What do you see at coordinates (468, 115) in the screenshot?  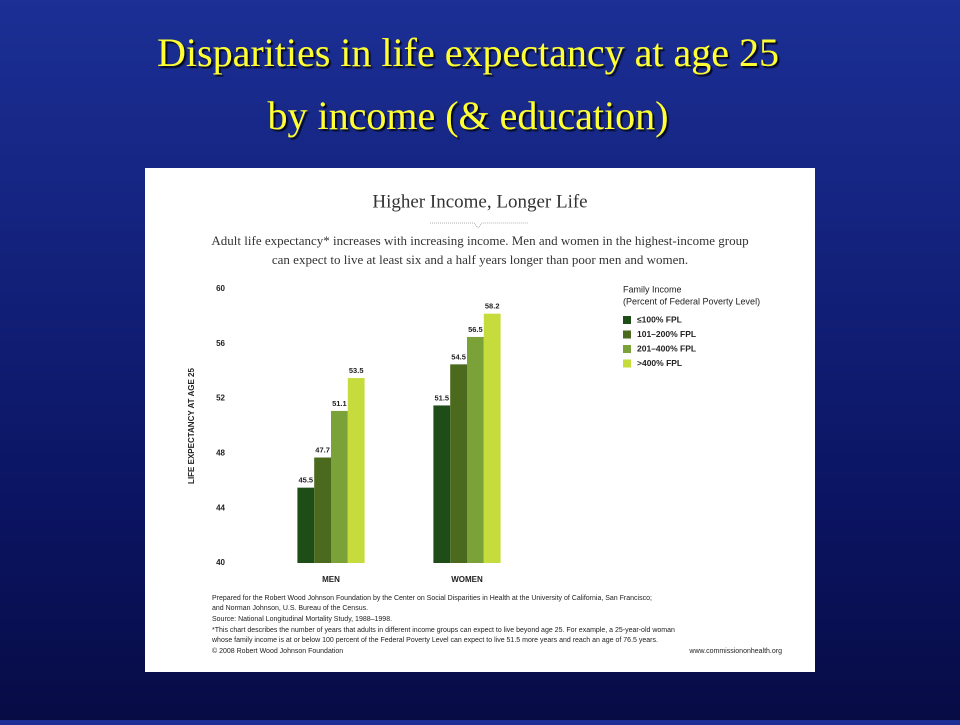 I see `slide-title: by income (& education)` at bounding box center [468, 115].